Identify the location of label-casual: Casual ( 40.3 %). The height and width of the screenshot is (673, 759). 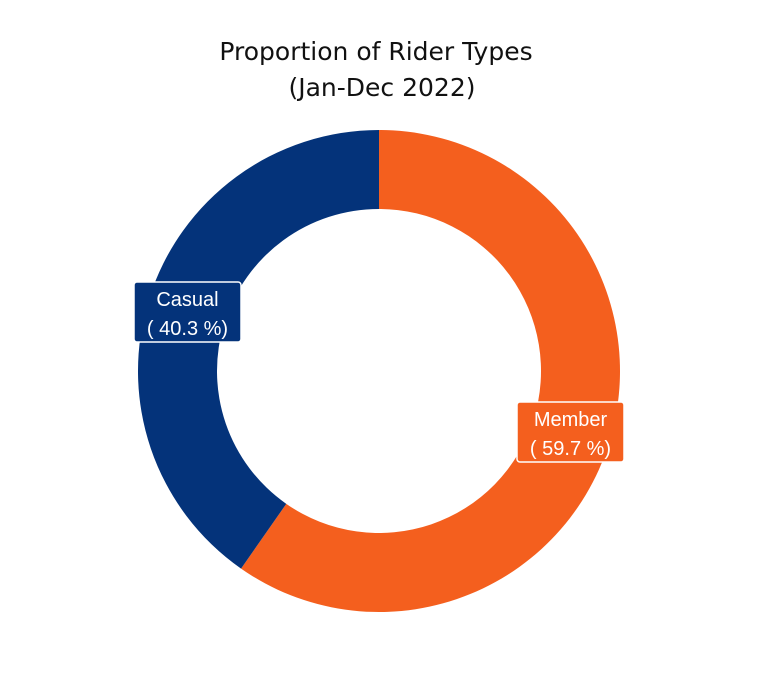
(187, 312).